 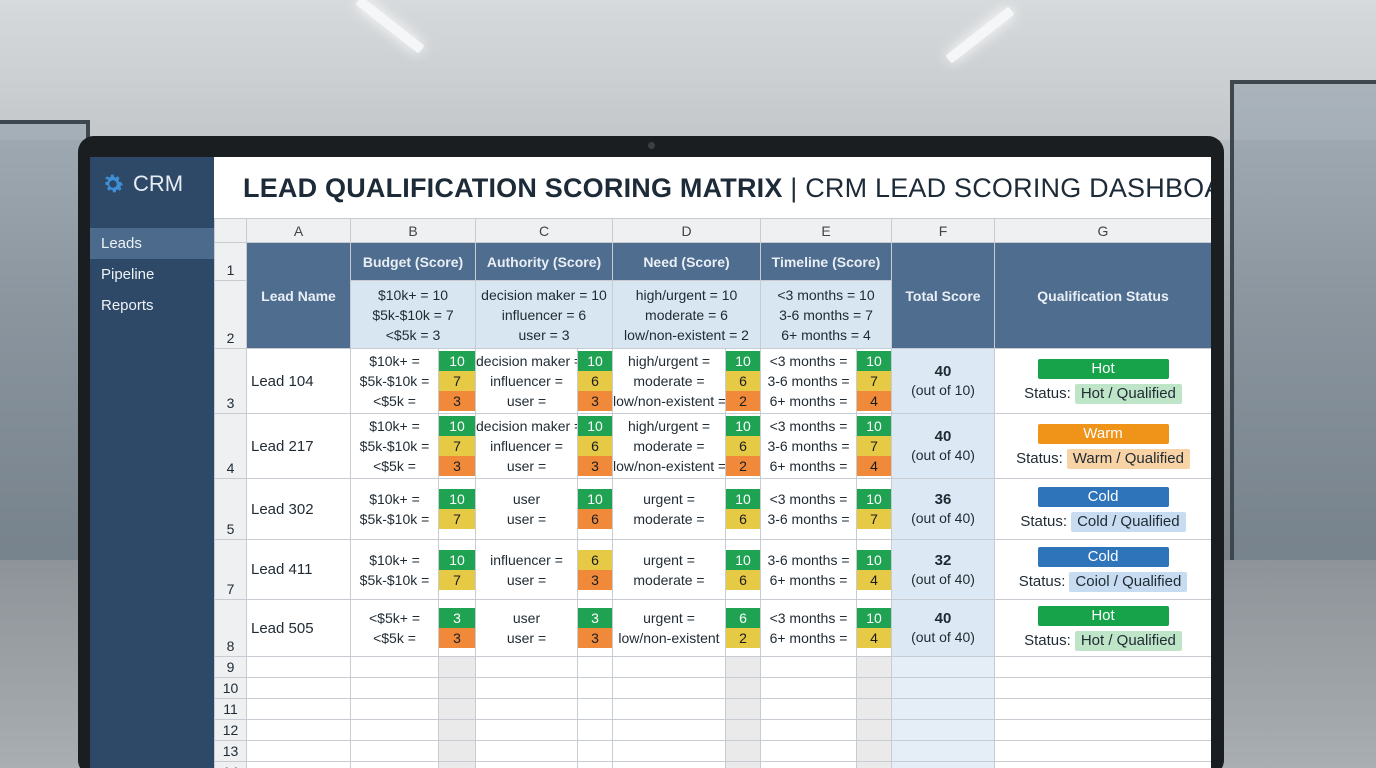 What do you see at coordinates (298, 509) in the screenshot?
I see `lead-name-cell: Lead 302` at bounding box center [298, 509].